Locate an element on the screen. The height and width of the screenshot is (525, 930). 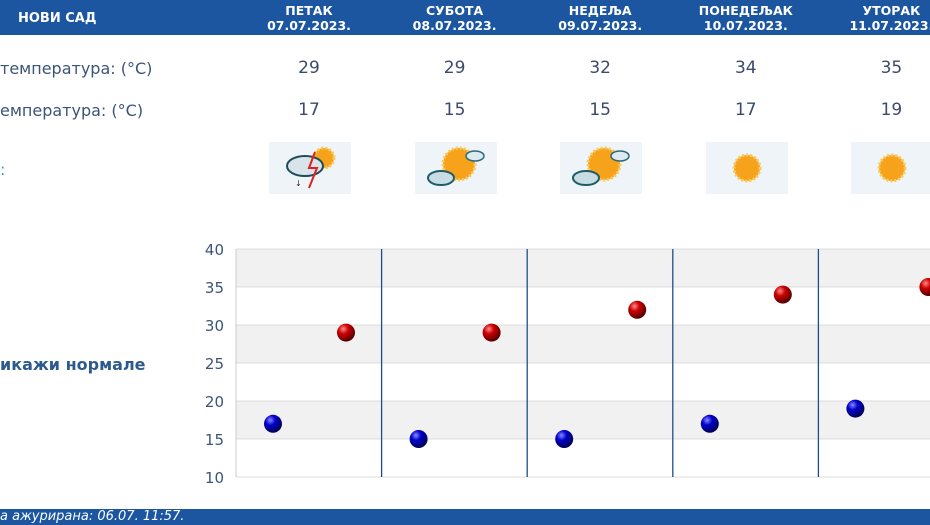
day-header: УТОРАК 11.07.2023. is located at coordinates (874, 18).